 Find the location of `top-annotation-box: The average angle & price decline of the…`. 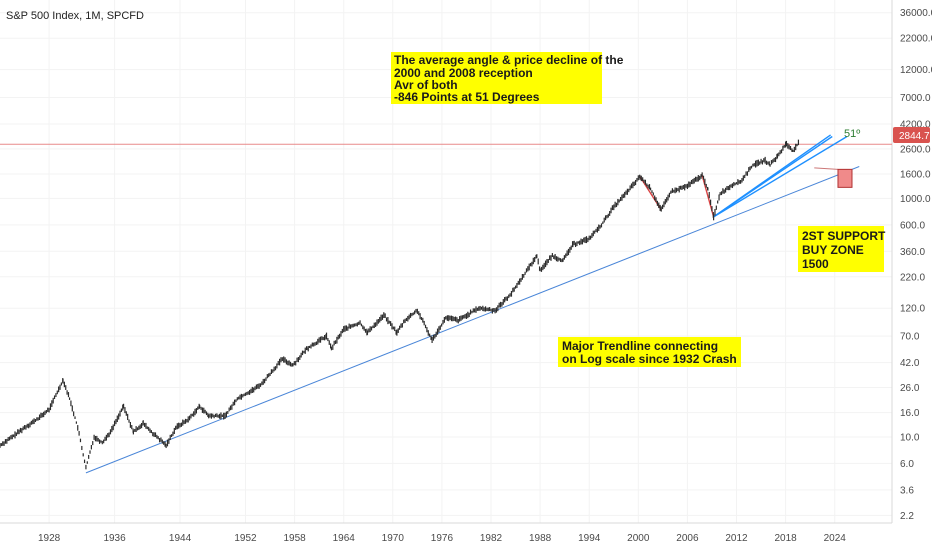

top-annotation-box: The average angle & price decline of the… is located at coordinates (507, 78).